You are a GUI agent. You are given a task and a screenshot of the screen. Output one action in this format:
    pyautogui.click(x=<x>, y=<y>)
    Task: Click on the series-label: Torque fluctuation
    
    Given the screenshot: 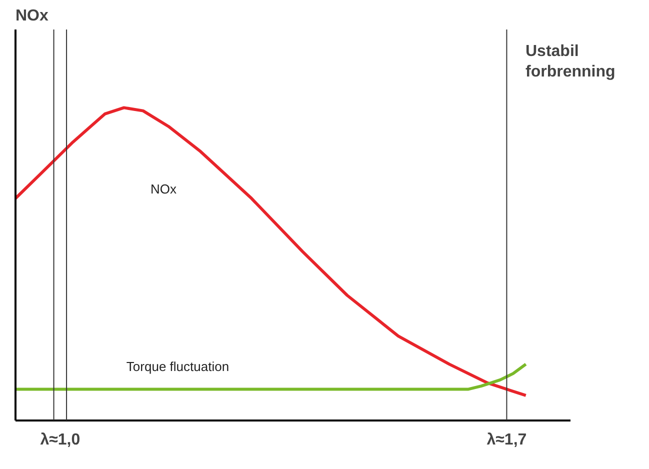 What is the action you would take?
    pyautogui.click(x=178, y=366)
    